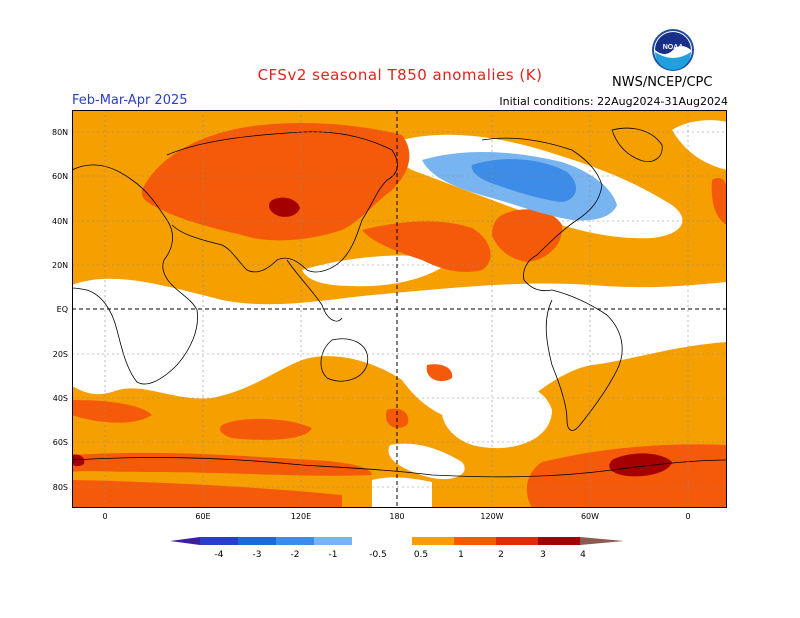 The height and width of the screenshot is (618, 800). What do you see at coordinates (501, 555) in the screenshot?
I see `colorbar-tick: 2` at bounding box center [501, 555].